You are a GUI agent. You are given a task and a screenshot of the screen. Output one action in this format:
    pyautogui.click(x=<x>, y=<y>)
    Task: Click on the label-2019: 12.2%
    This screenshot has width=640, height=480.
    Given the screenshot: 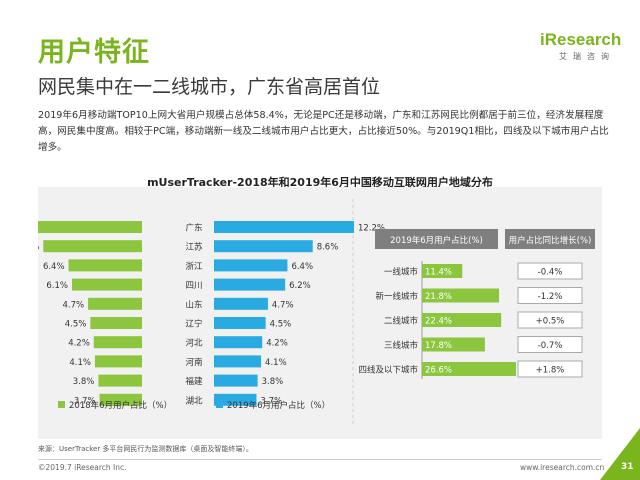 What is the action you would take?
    pyautogui.click(x=371, y=229)
    